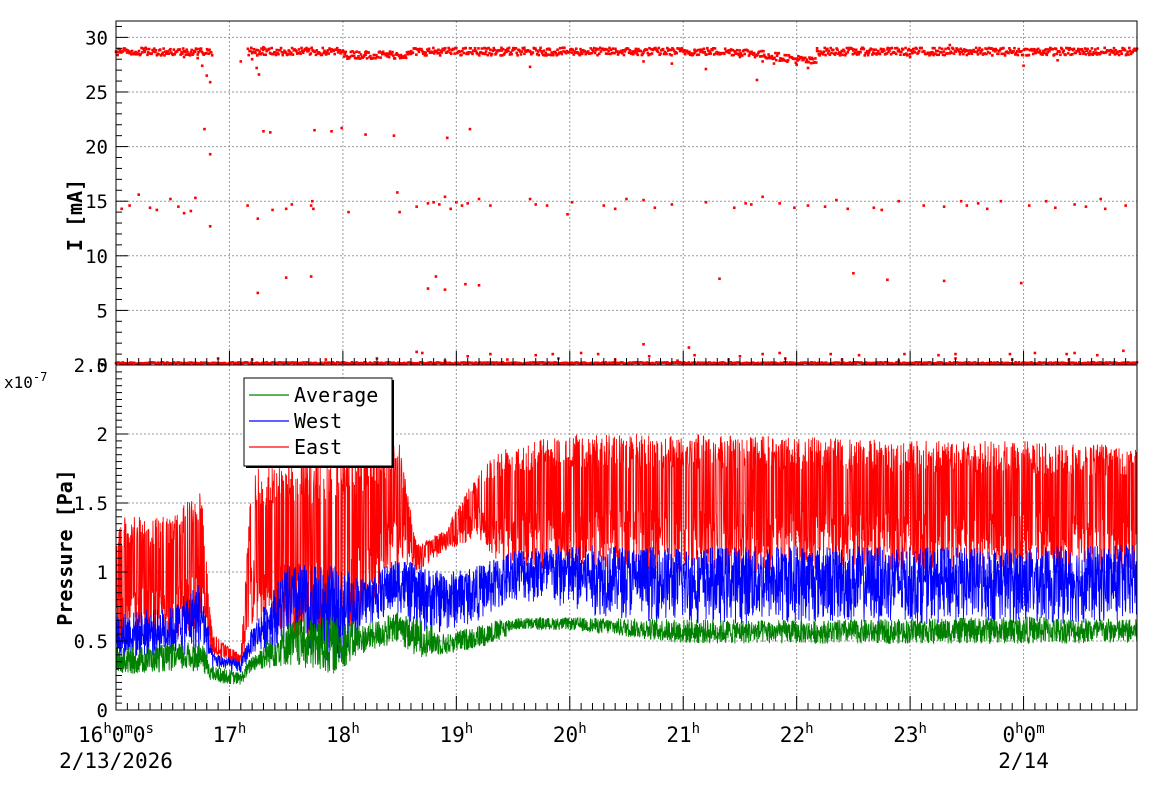  Describe the element at coordinates (139, 735) in the screenshot. I see `x-tick-value: 0` at that location.